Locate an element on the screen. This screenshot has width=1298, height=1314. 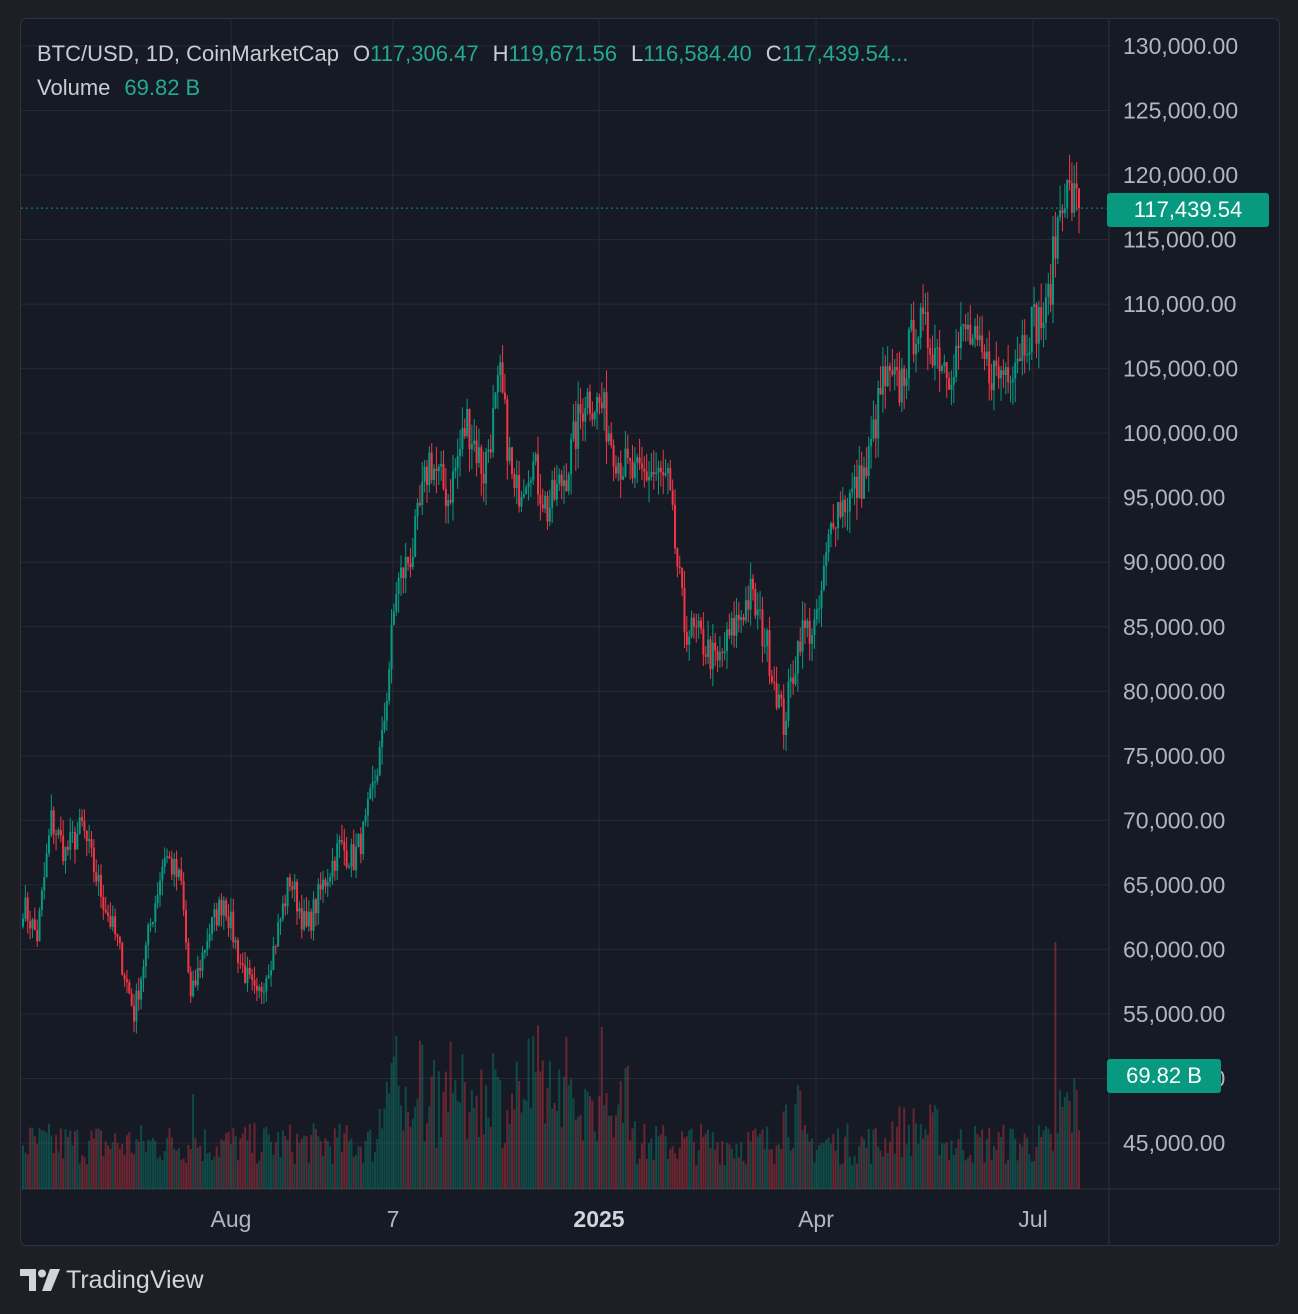
close-label: C is located at coordinates (773, 53).